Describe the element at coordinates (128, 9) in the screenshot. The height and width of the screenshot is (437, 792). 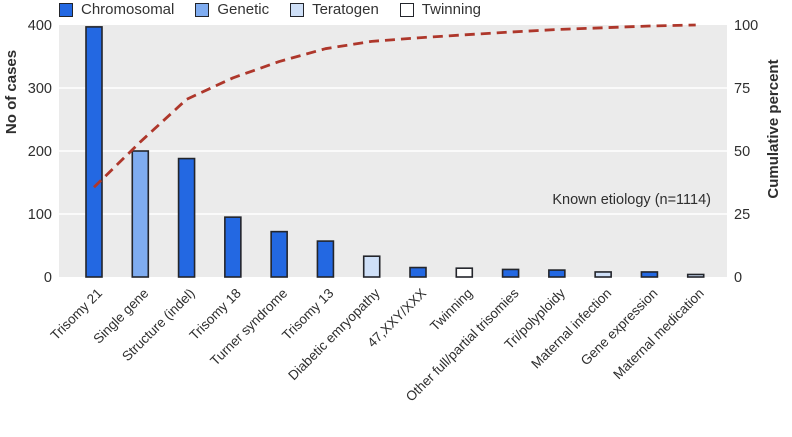
I see `legend-label: Chromosomal` at that location.